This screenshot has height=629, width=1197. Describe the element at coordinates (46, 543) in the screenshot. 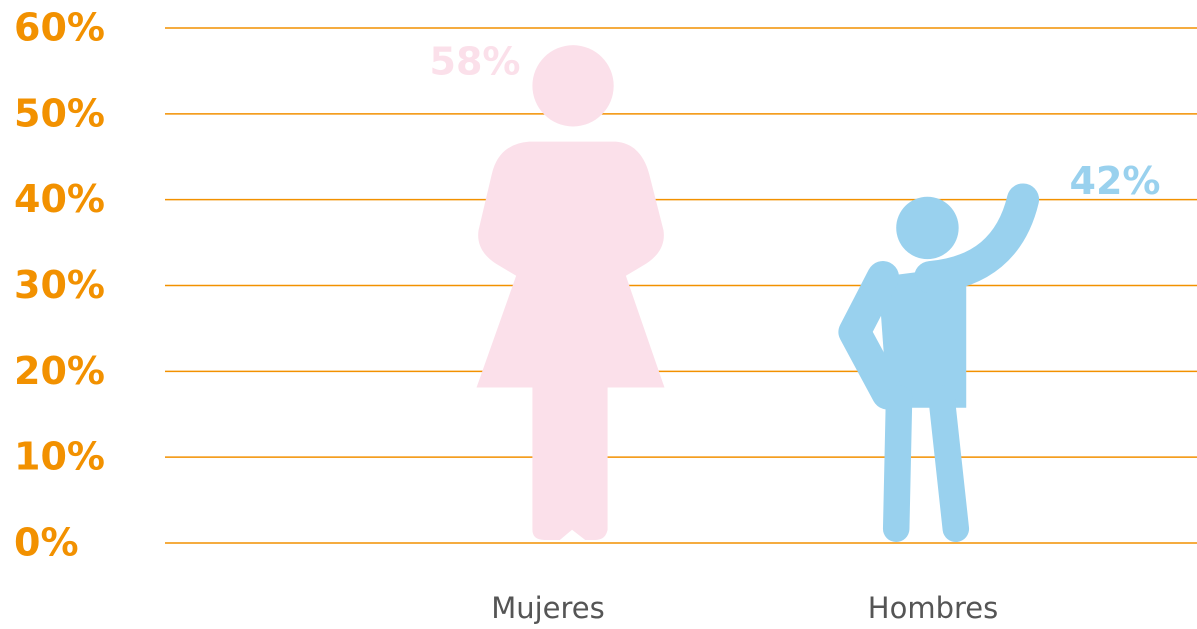

I see `y-tick-label: 0%` at that location.